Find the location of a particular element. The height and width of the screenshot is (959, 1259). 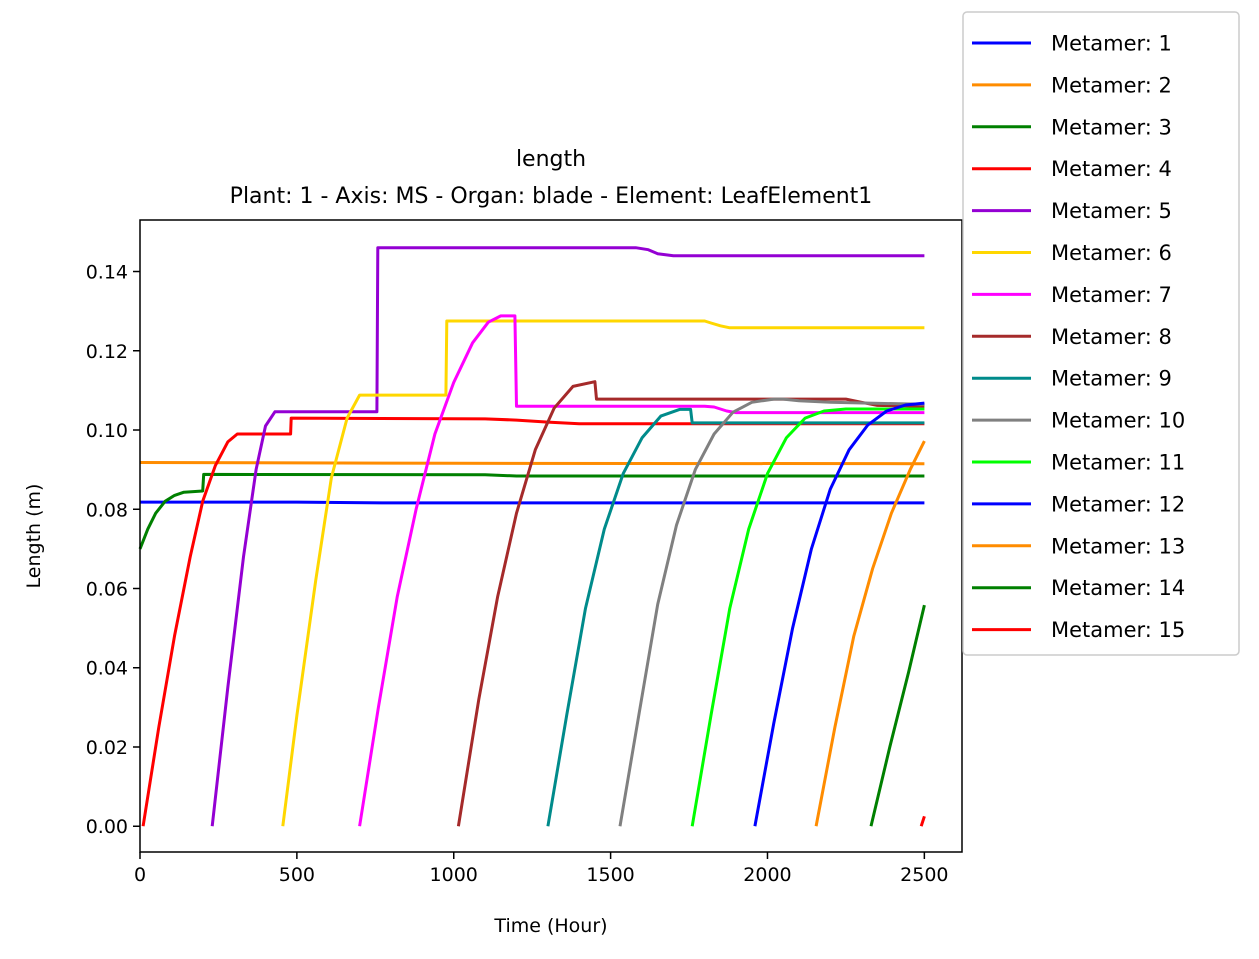

y-tick-label: 0.12 is located at coordinates (107, 352).